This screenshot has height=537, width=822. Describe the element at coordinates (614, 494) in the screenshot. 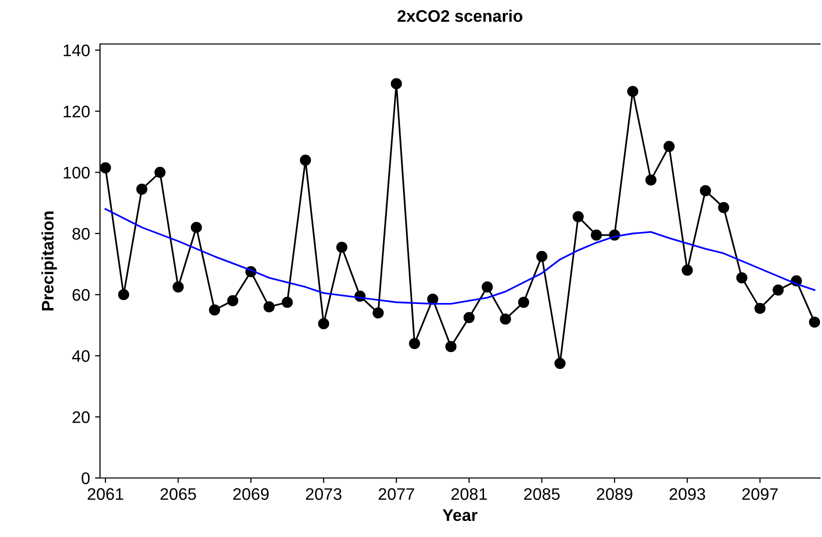

I see `x-tick-label: 2089` at that location.